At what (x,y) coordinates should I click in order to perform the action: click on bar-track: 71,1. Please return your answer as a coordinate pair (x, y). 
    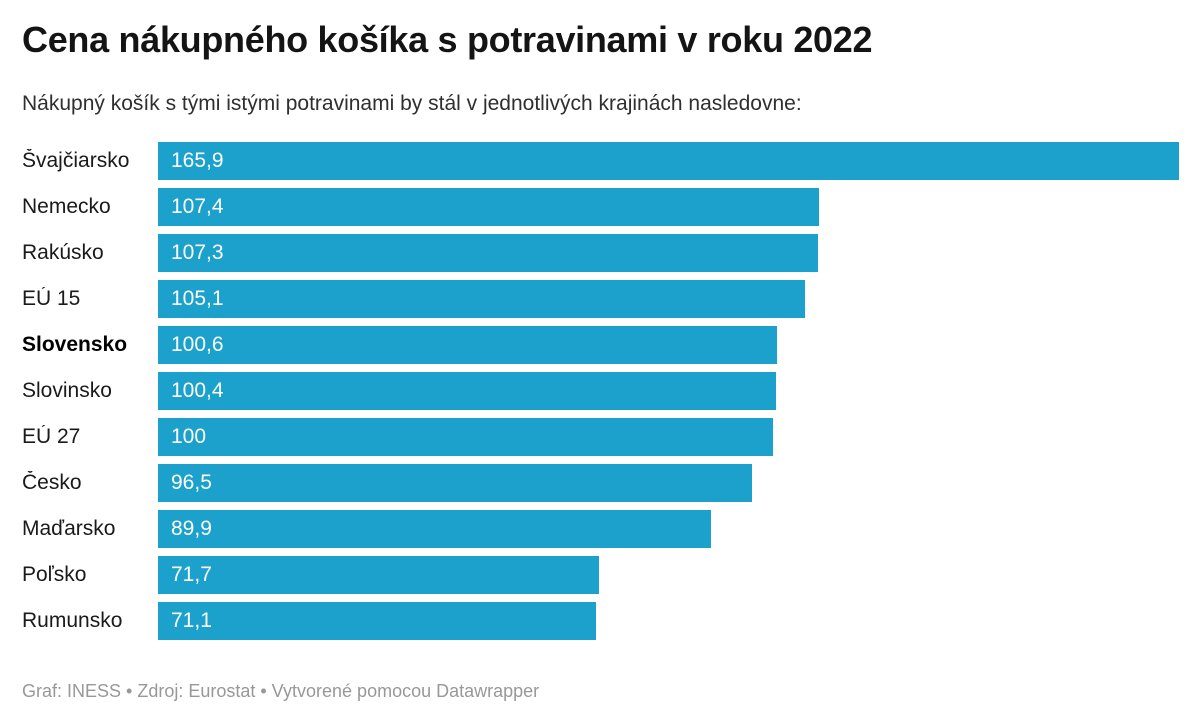
    Looking at the image, I should click on (668, 621).